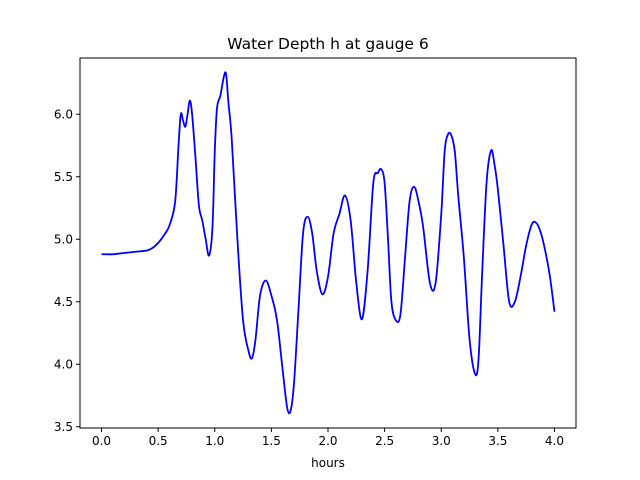 The width and height of the screenshot is (640, 480). Describe the element at coordinates (63, 239) in the screenshot. I see `y-tick-label: 5.0` at that location.